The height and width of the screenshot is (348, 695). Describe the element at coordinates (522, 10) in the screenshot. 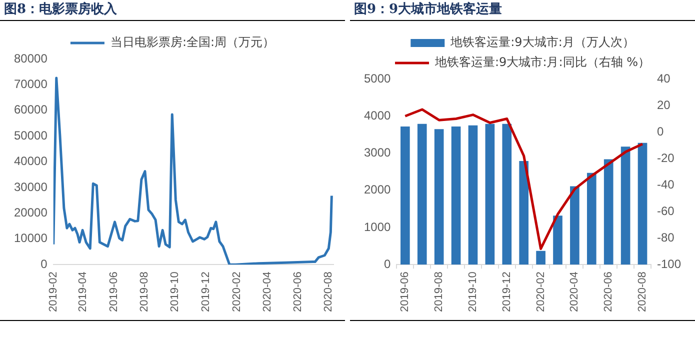

I see `chart-title: 图9：9大城市地铁客运量` at that location.